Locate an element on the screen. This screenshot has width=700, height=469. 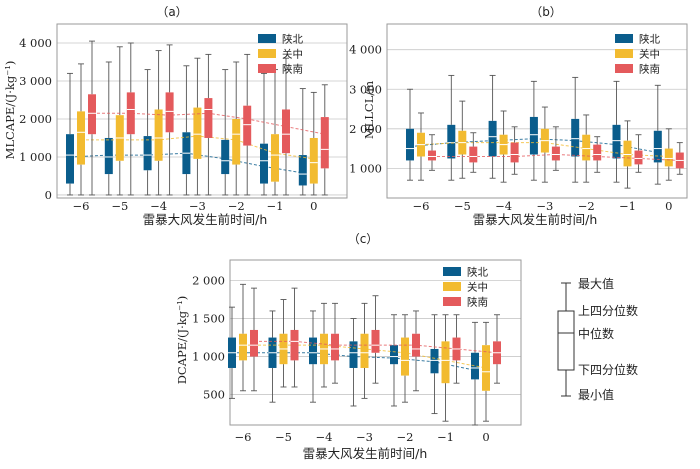
panel-b-legend-swatch-south is located at coordinates (624, 68).